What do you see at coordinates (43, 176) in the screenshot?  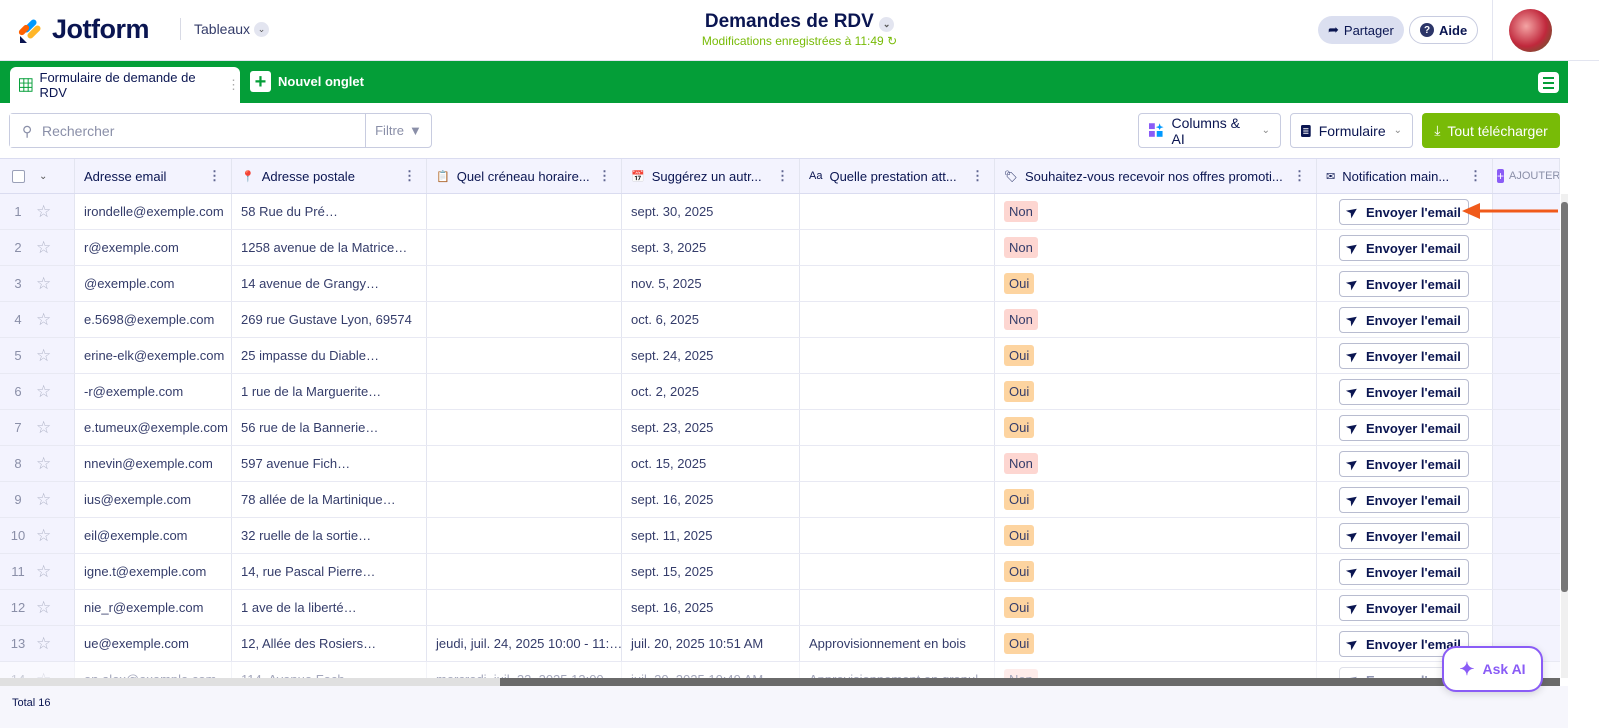 I see `chevron-down-icon: ⌄` at bounding box center [43, 176].